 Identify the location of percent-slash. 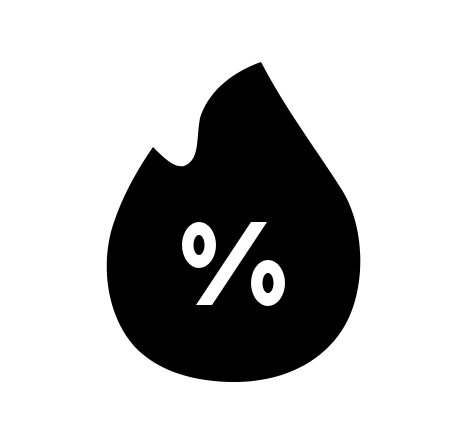
(231, 263).